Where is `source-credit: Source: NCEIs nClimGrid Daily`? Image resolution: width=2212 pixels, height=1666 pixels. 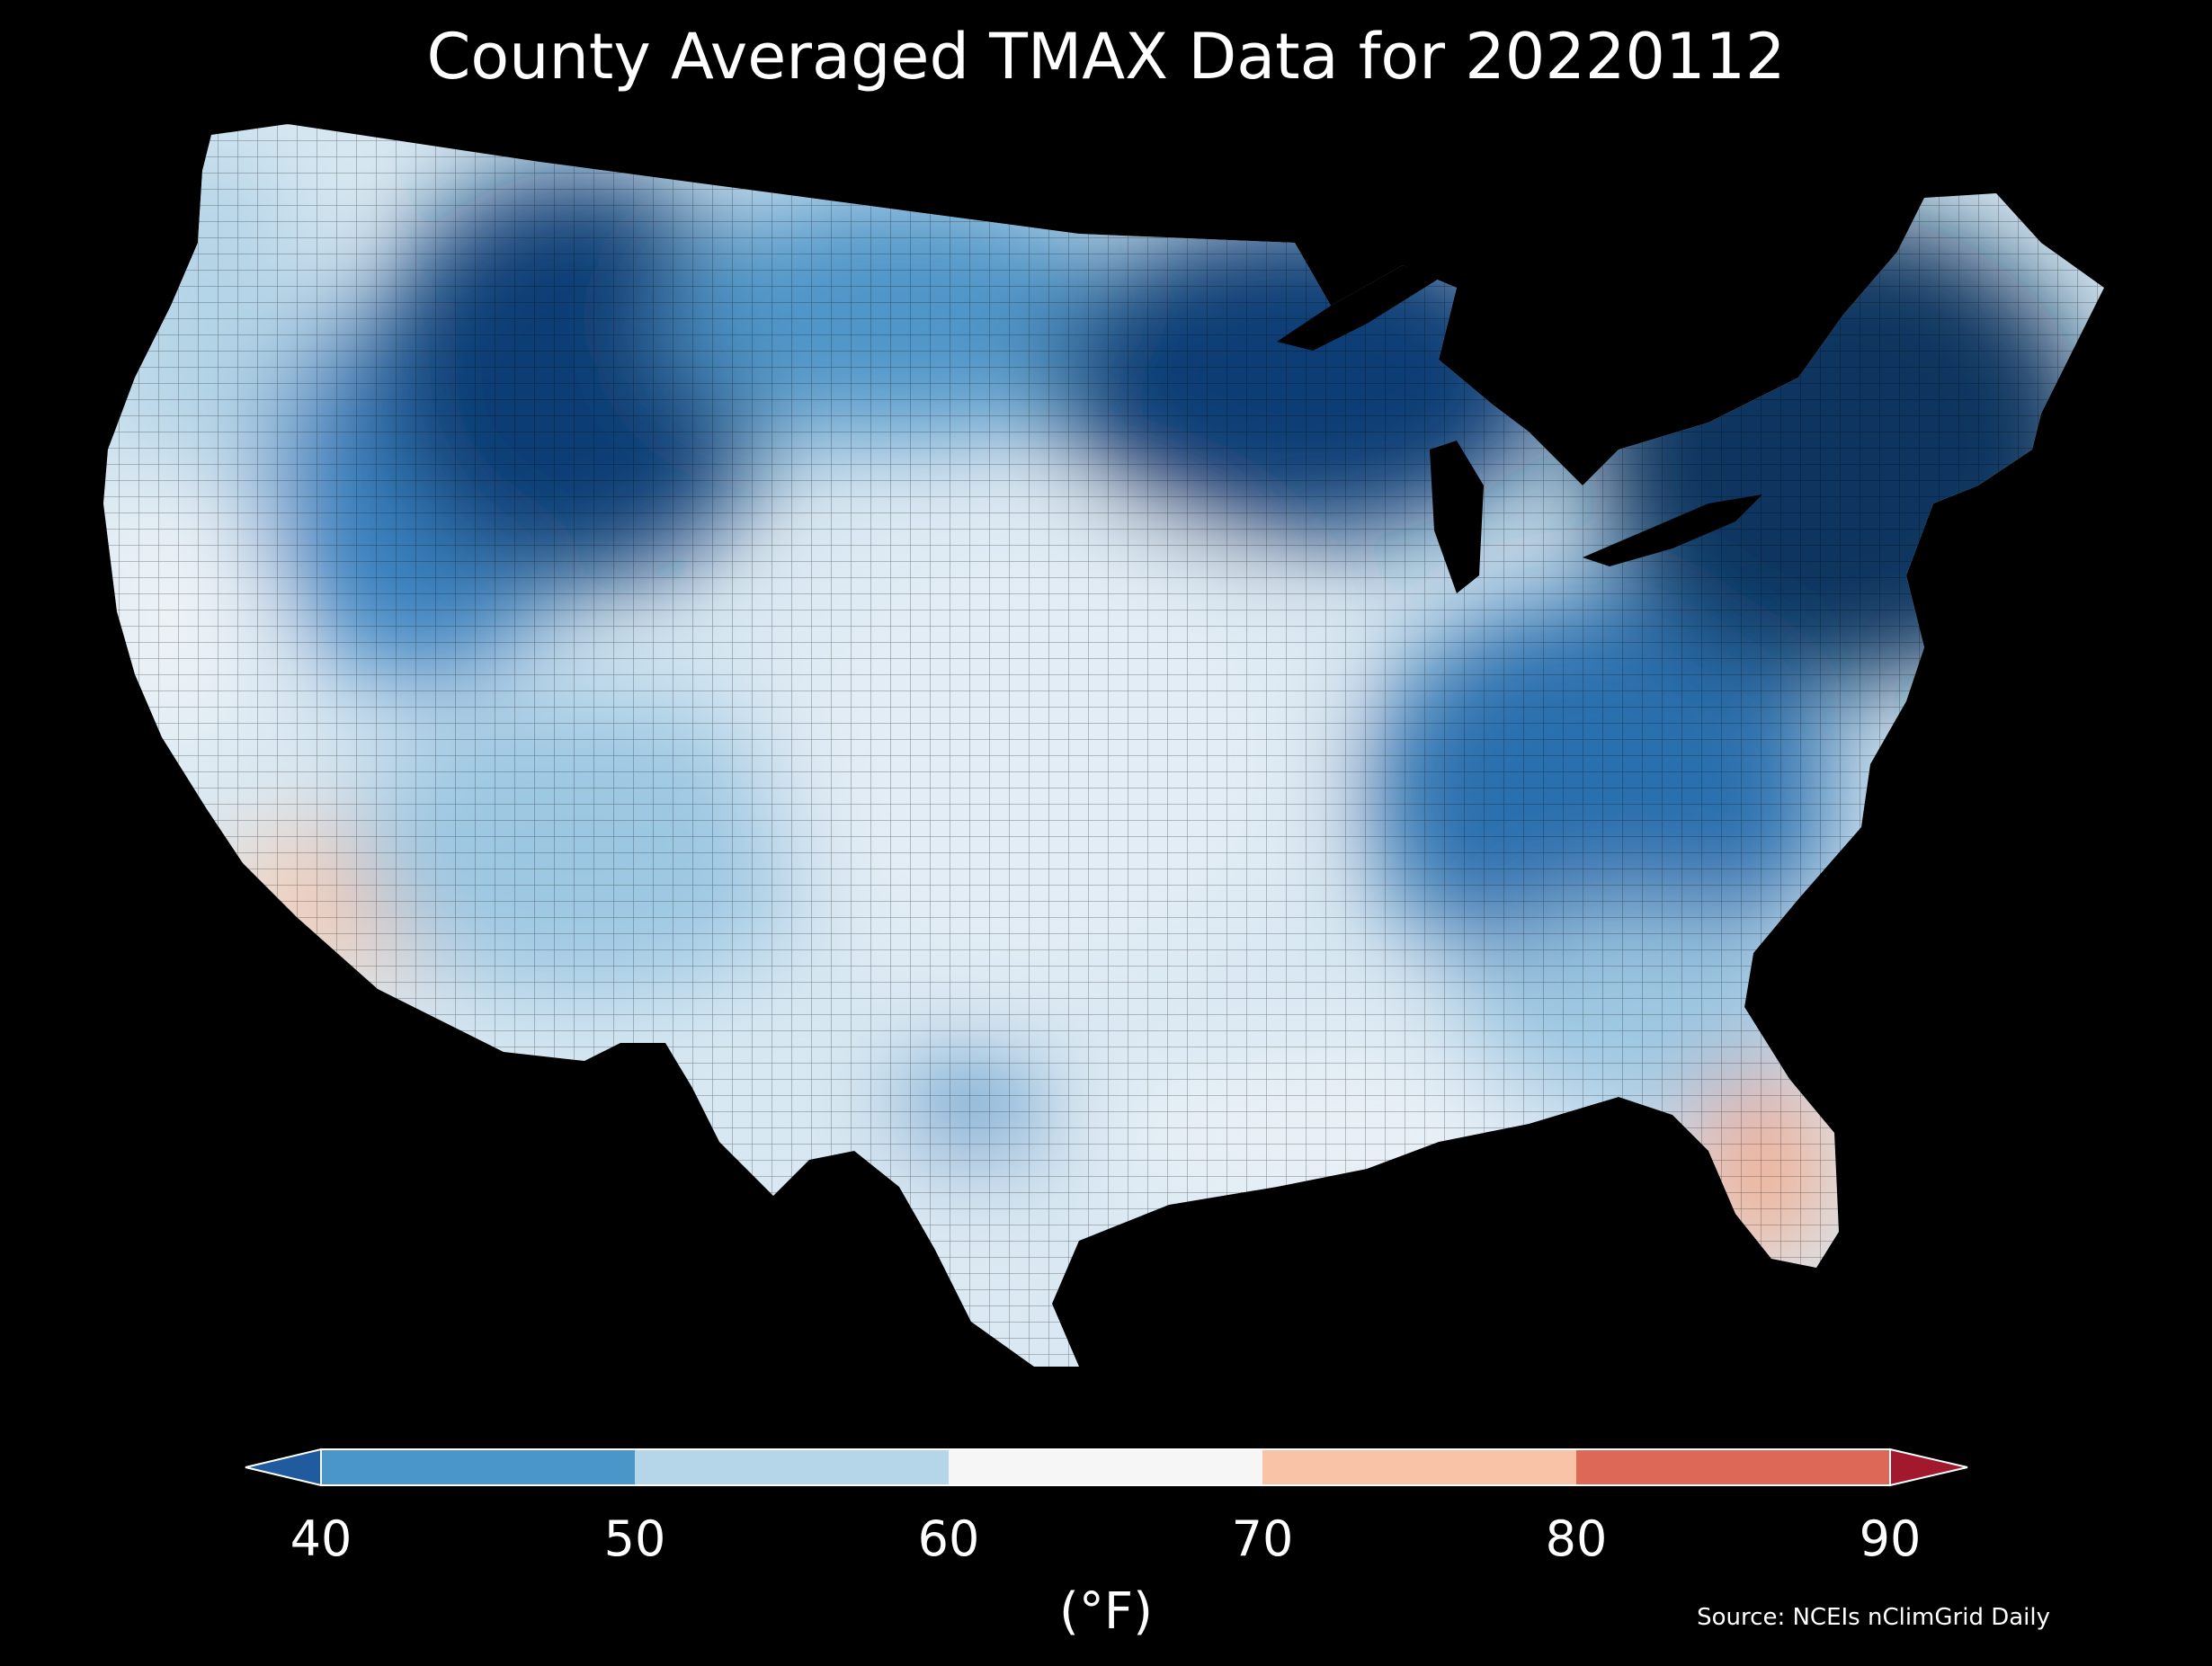
source-credit: Source: NCEIs nClimGrid Daily is located at coordinates (1873, 1617).